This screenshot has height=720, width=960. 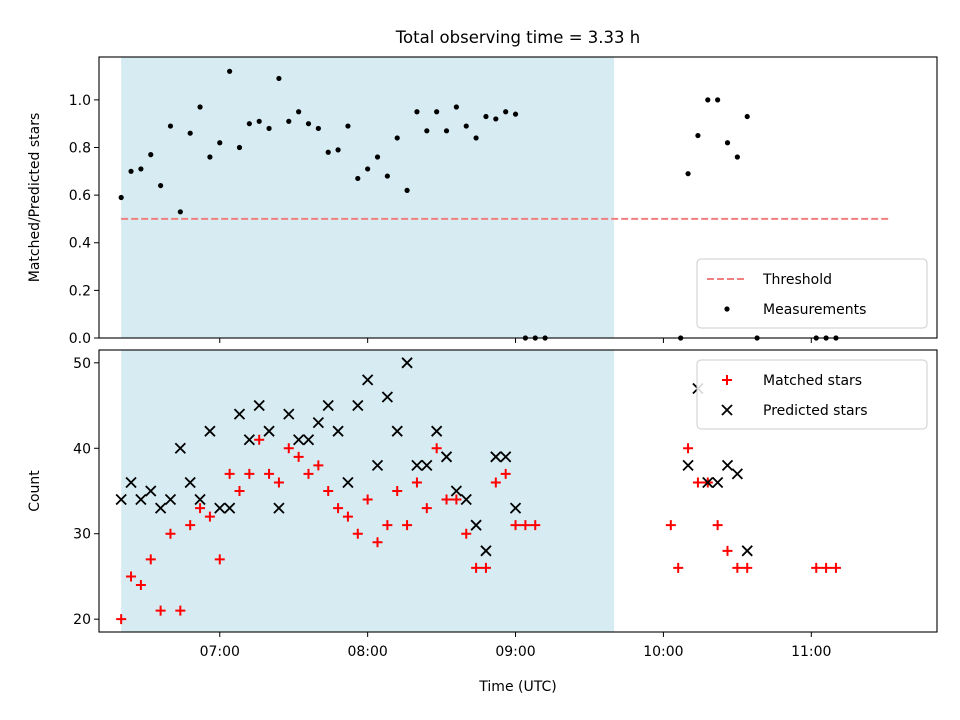 I want to click on legend-box, so click(x=812, y=293).